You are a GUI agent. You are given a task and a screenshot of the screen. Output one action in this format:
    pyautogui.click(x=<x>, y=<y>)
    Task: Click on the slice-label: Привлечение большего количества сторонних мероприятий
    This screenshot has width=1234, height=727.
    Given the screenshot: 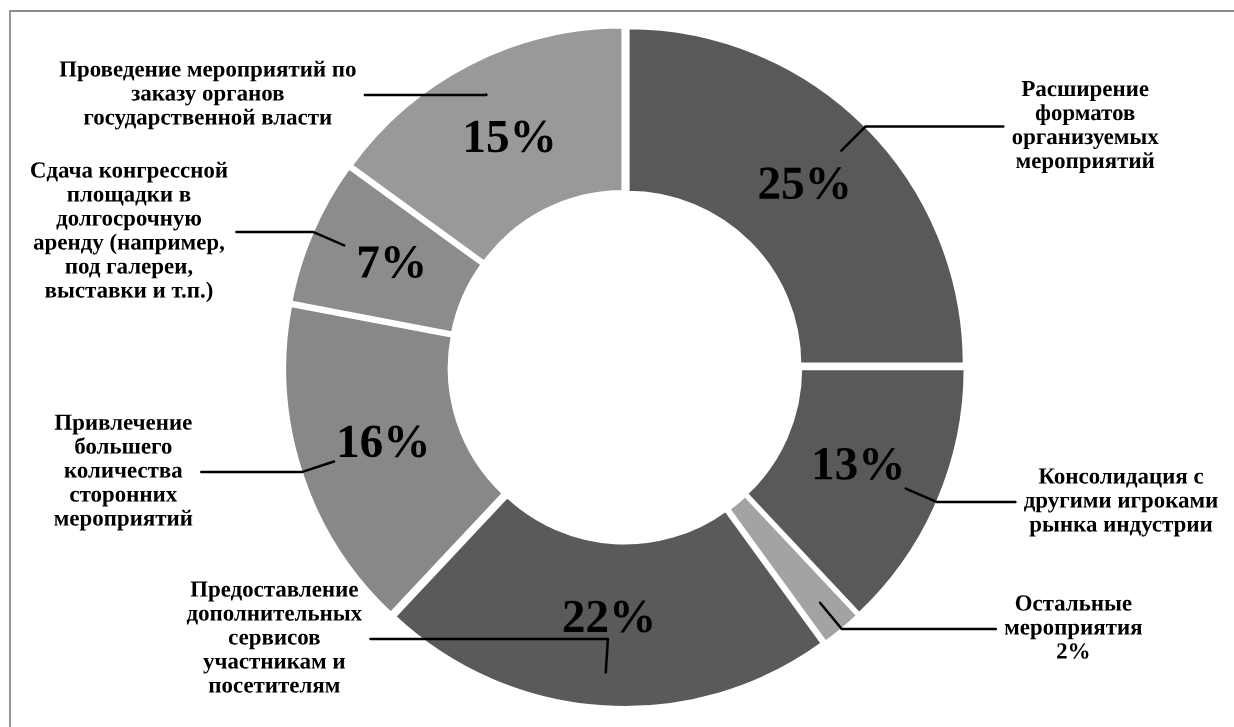 What is the action you would take?
    pyautogui.click(x=123, y=472)
    